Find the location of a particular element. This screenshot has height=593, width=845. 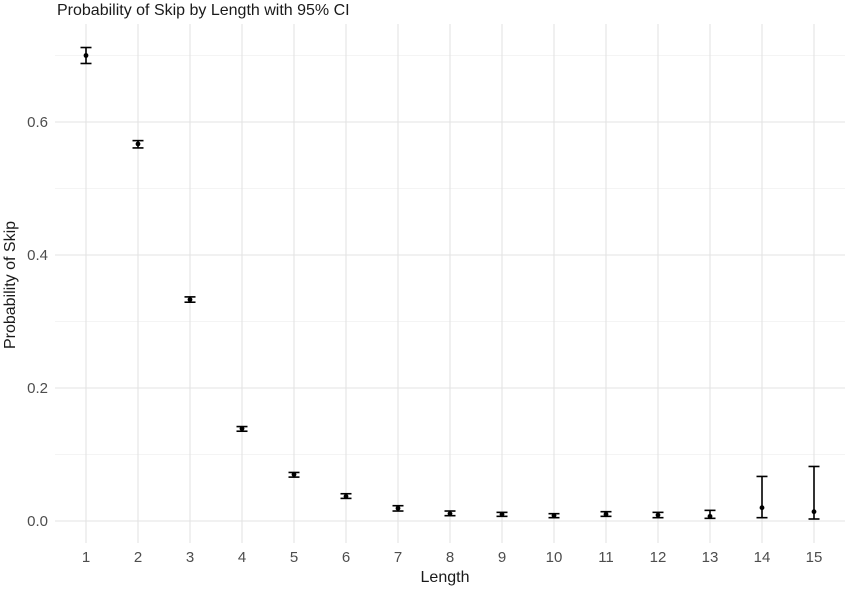

x-tick-label: 2 is located at coordinates (138, 557).